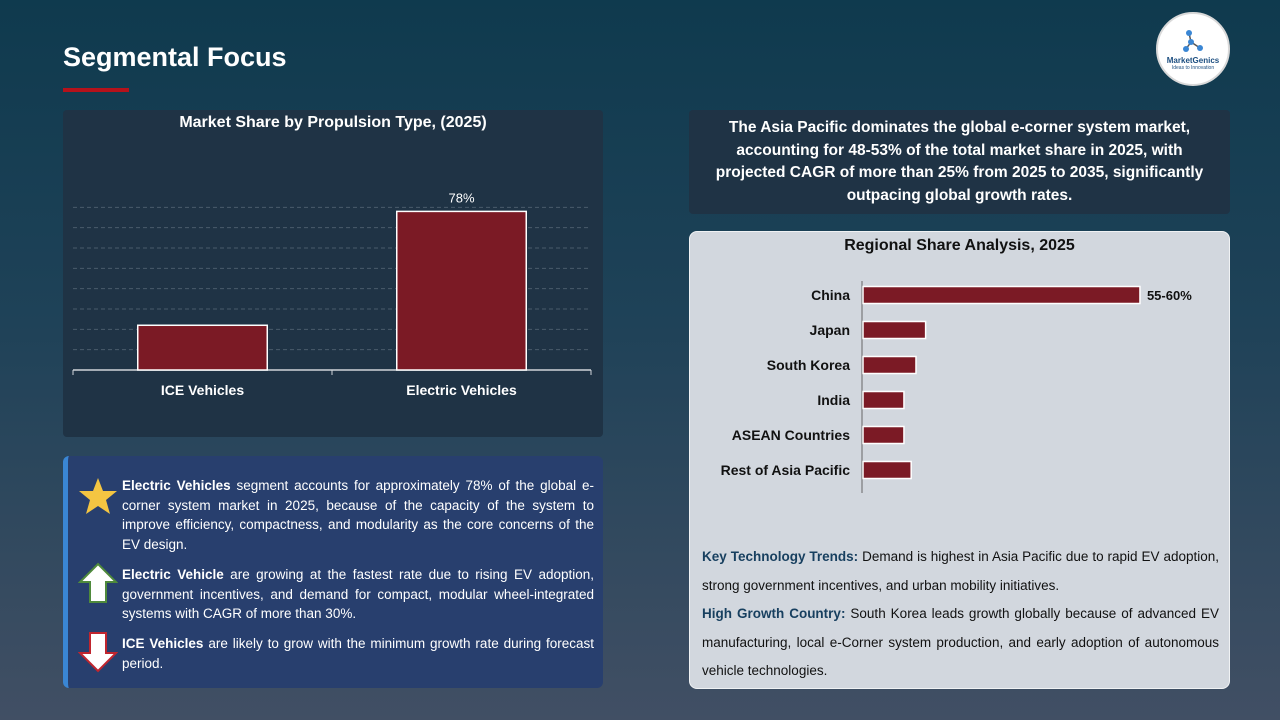  I want to click on page-title: Segmental Focus, so click(175, 57).